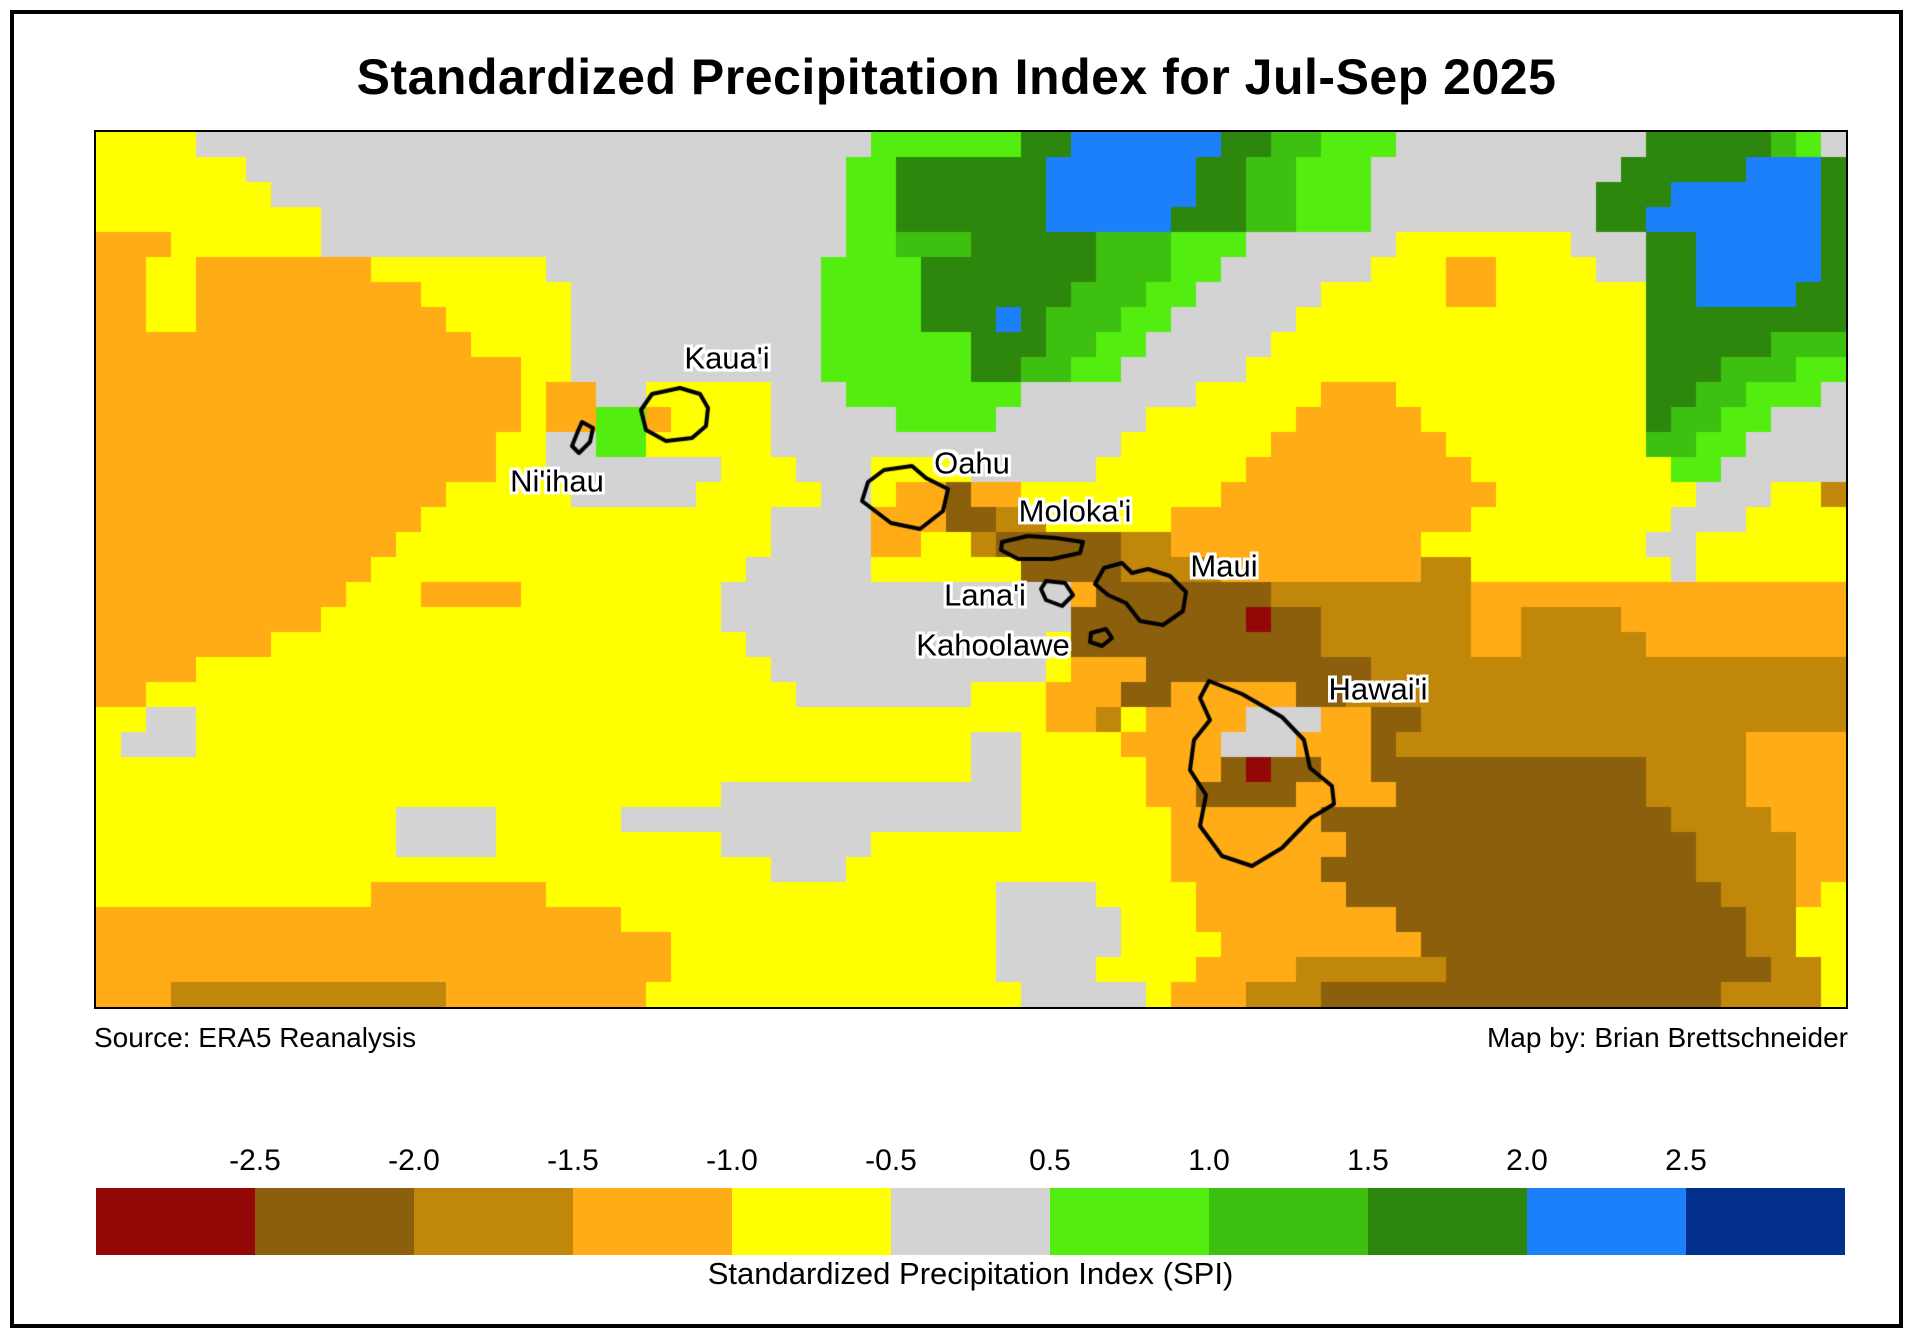 The width and height of the screenshot is (1917, 1342). Describe the element at coordinates (255, 1160) in the screenshot. I see `colorbar-tick--2.5: -2.5` at that location.